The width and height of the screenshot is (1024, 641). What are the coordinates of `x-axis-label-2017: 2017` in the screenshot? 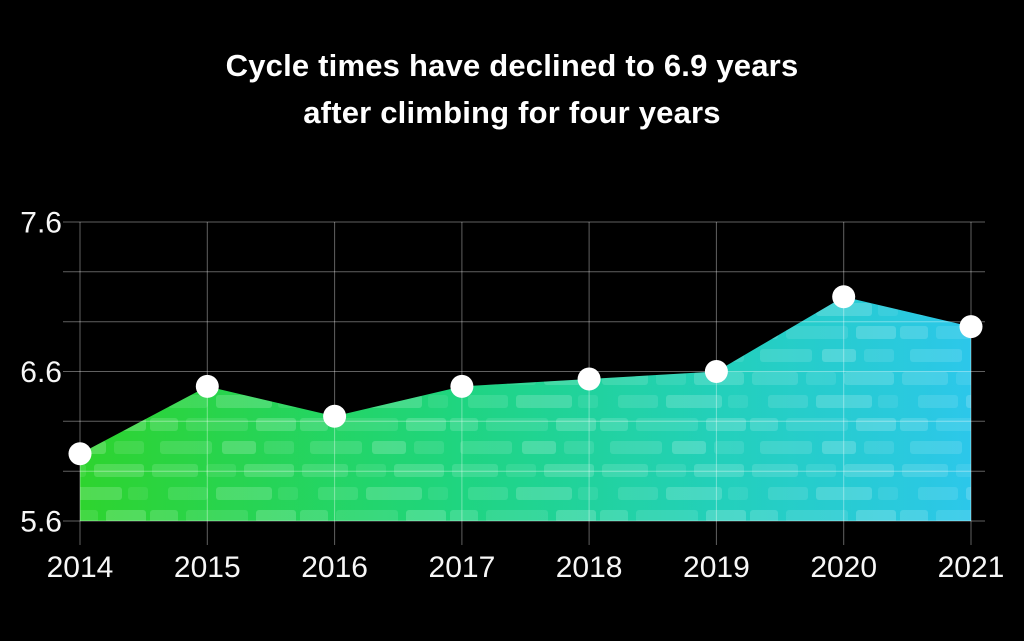 It's located at (462, 567).